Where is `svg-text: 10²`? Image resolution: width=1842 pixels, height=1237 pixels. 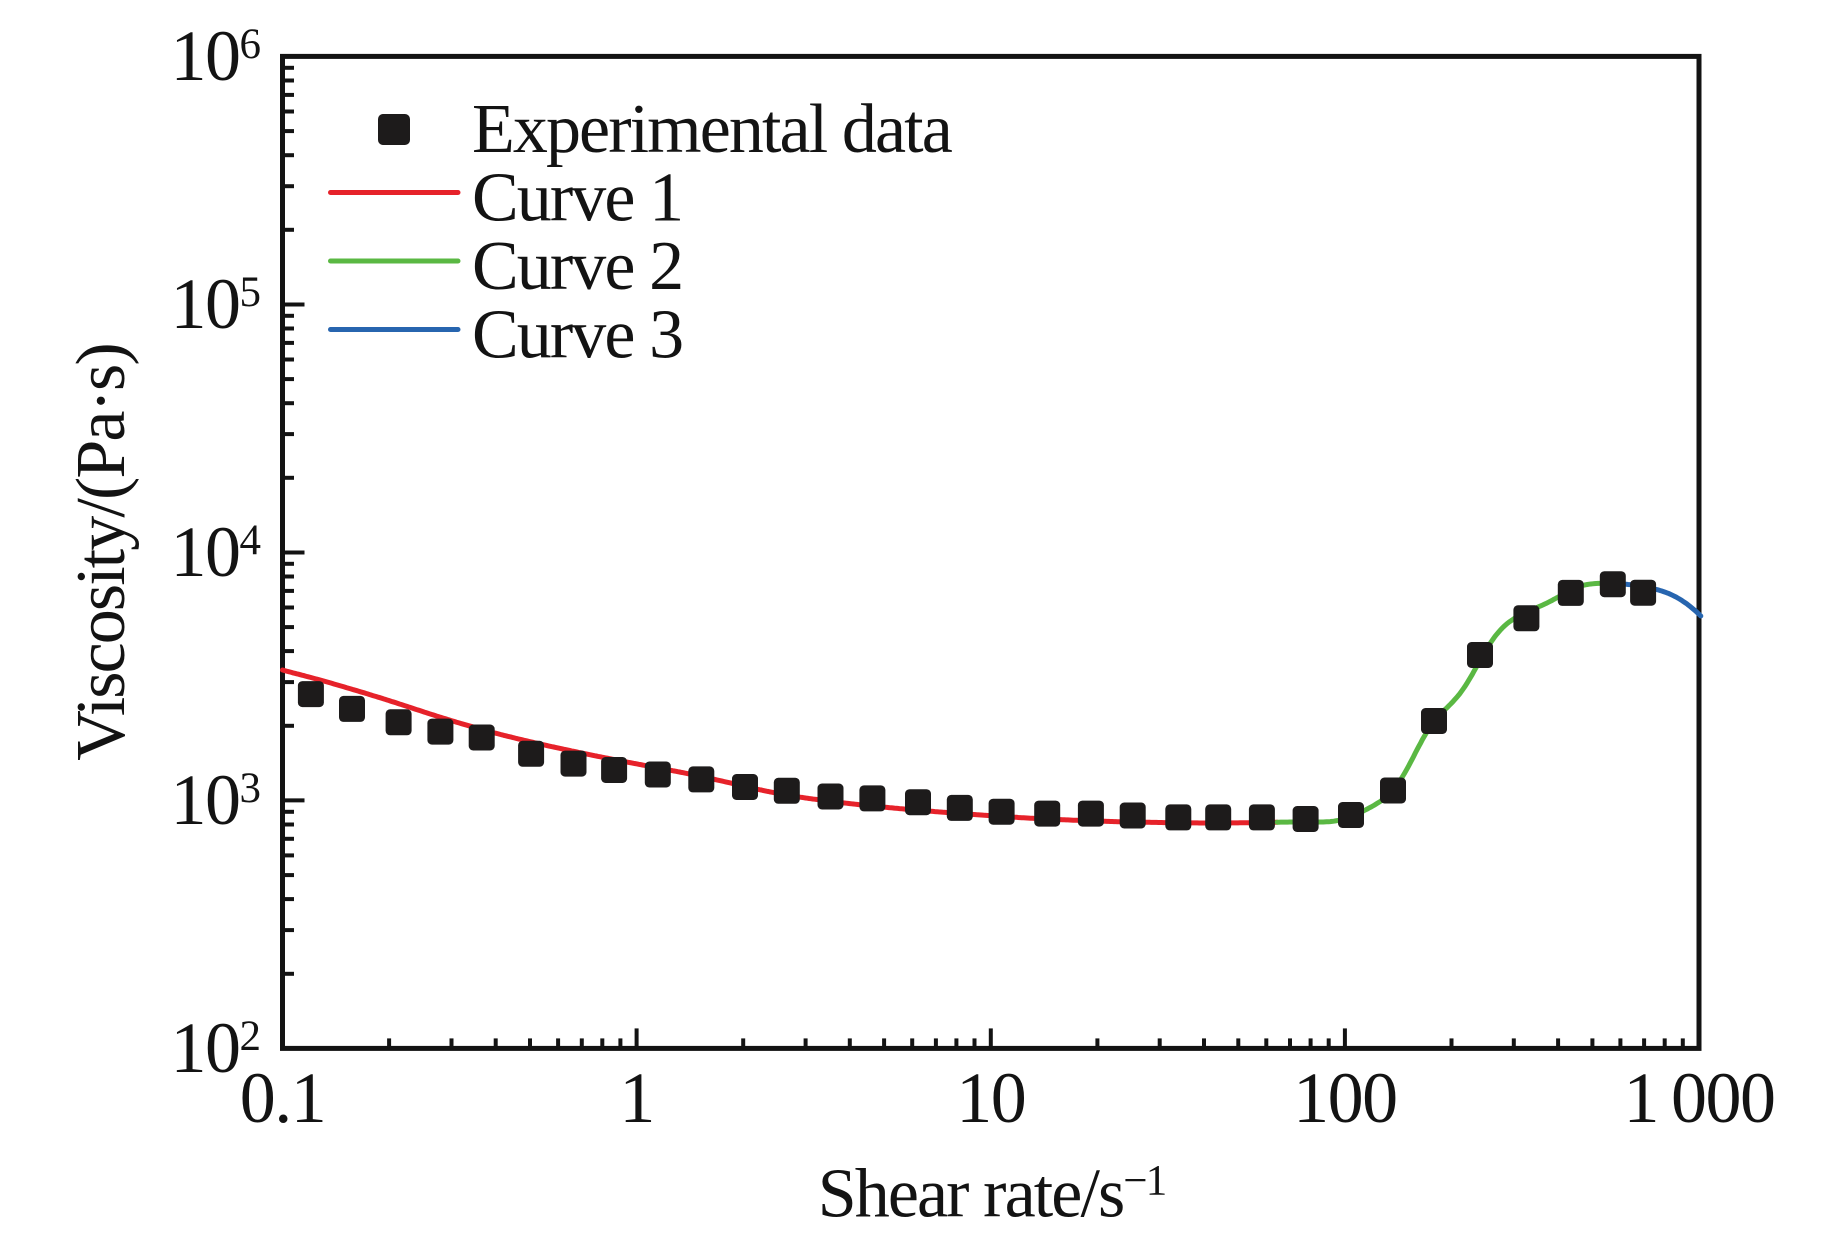
svg-text: 10² is located at coordinates (215, 1048).